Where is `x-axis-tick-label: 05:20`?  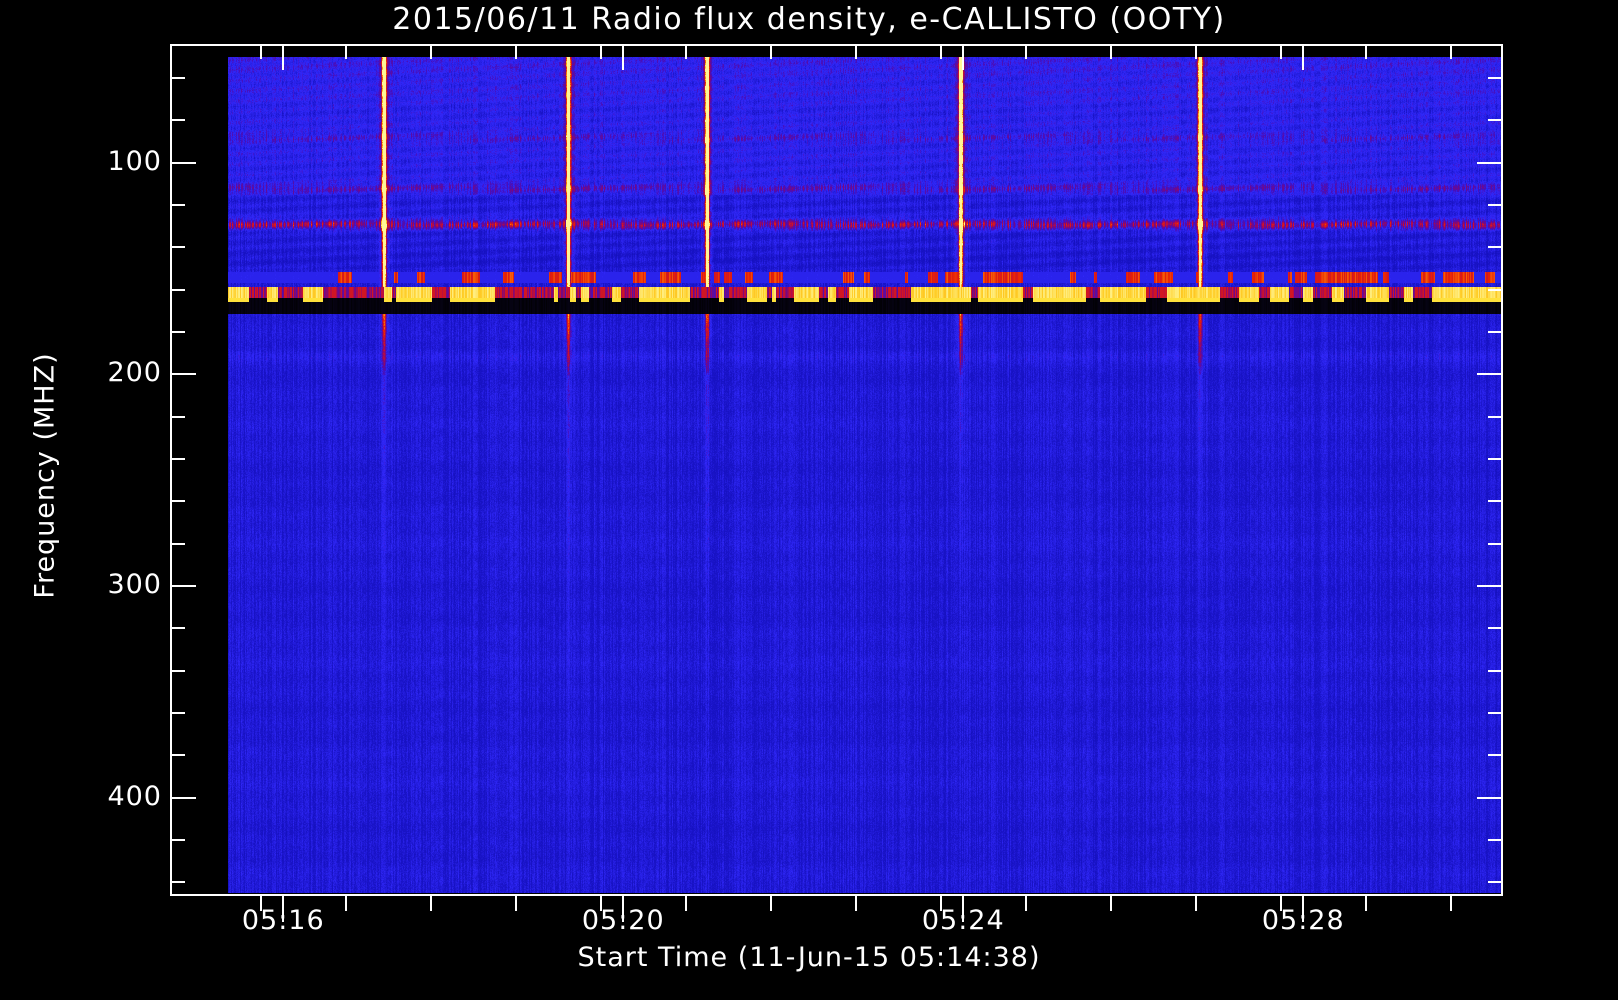 x-axis-tick-label: 05:20 is located at coordinates (623, 920).